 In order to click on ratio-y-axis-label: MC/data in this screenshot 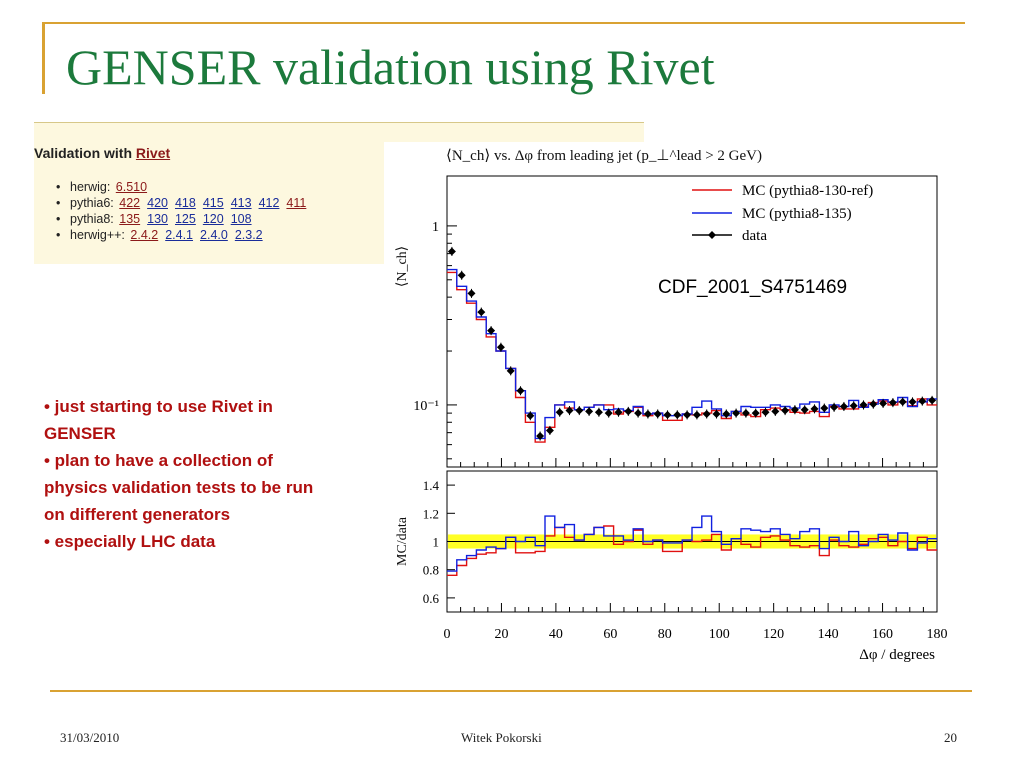, I will do `click(402, 541)`.